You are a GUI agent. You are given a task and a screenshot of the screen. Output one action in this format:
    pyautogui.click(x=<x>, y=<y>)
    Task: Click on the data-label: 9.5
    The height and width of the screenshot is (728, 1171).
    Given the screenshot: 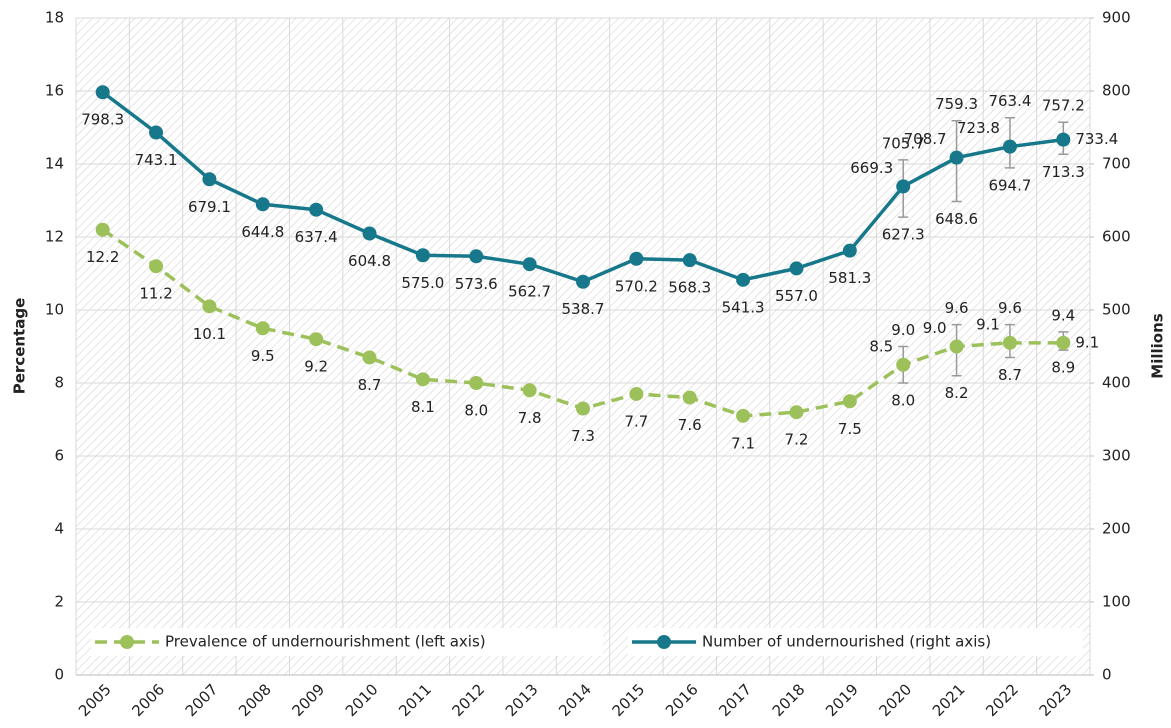 What is the action you would take?
    pyautogui.click(x=263, y=356)
    